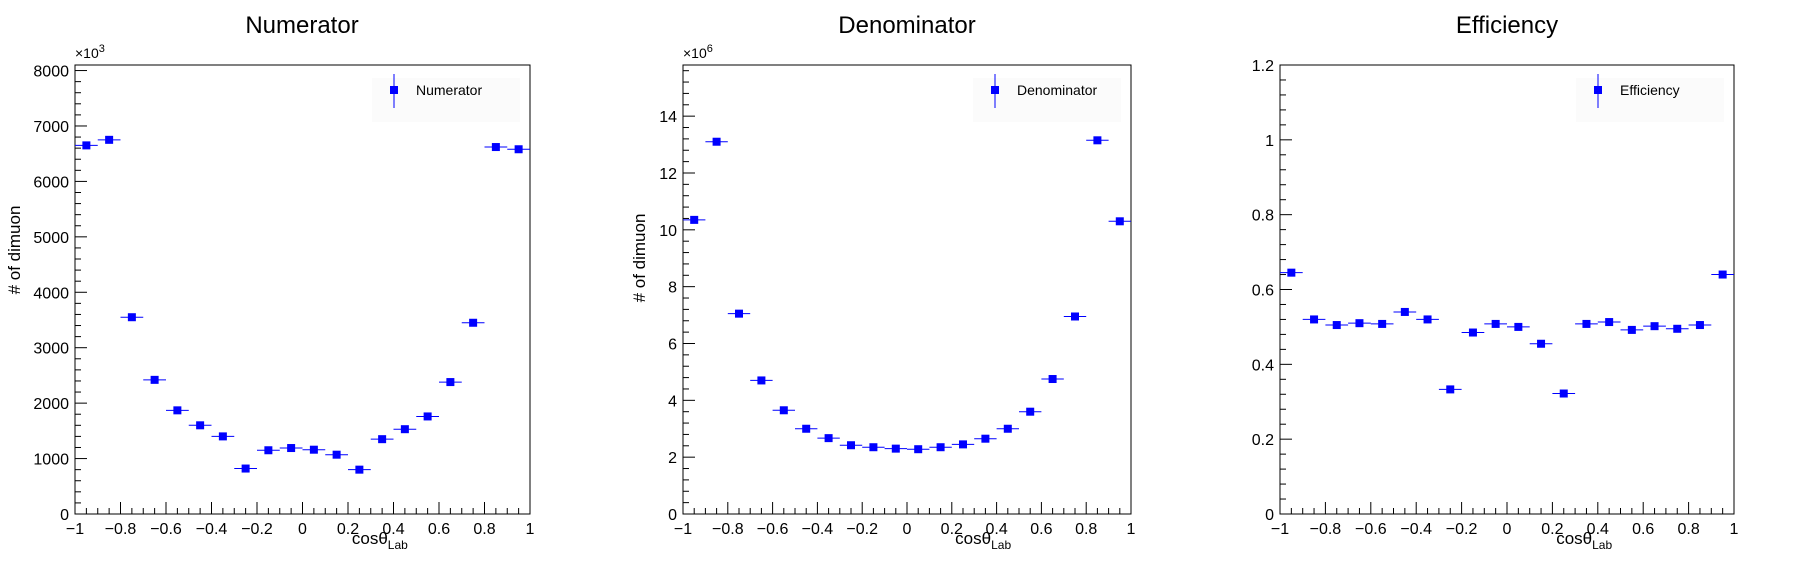  I want to click on y-tick-label: 14, so click(668, 117).